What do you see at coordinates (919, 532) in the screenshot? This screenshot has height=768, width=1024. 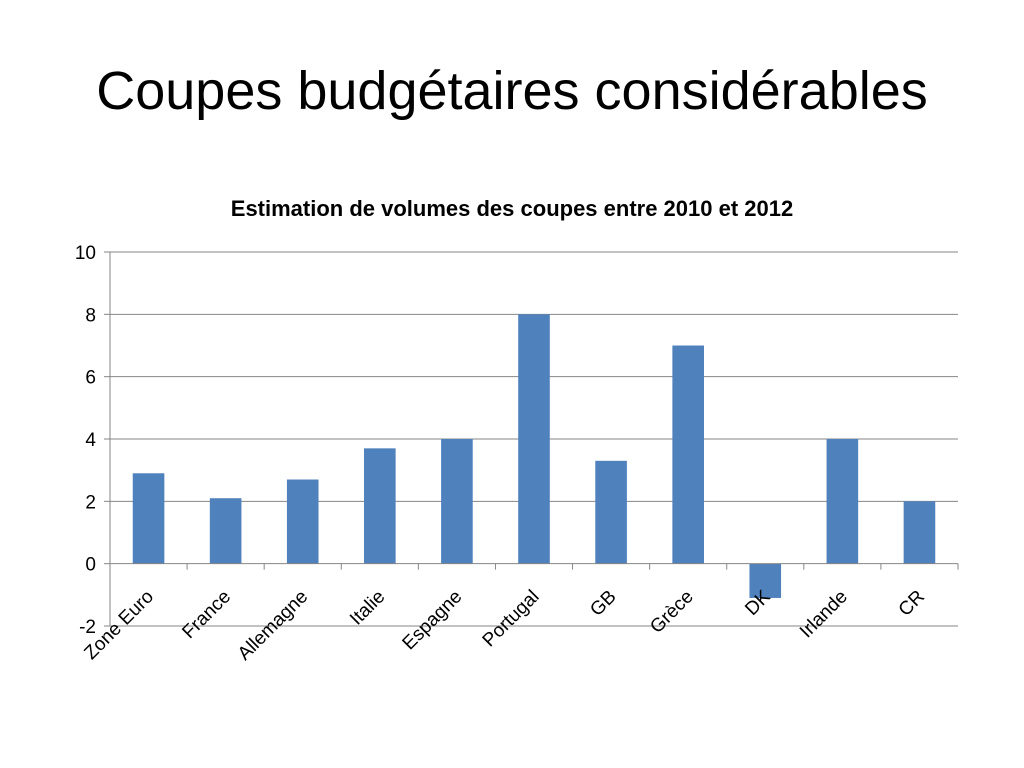 I see `bar-cr` at bounding box center [919, 532].